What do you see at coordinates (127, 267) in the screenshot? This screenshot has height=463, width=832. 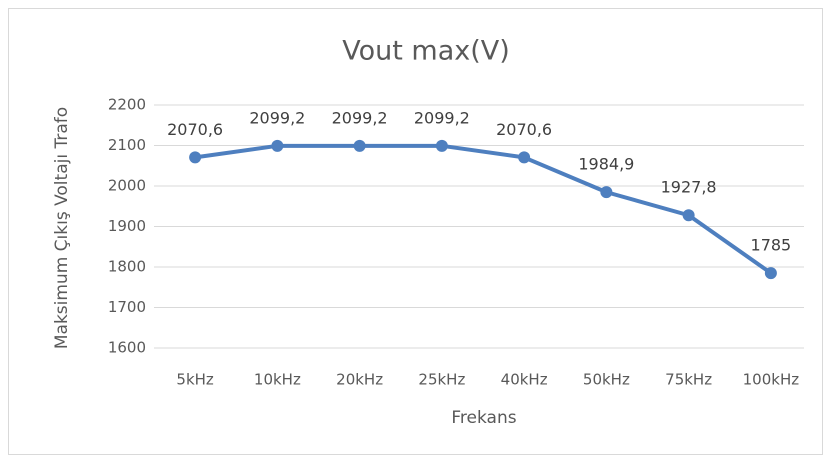 I see `y-tick-label: 1800` at bounding box center [127, 267].